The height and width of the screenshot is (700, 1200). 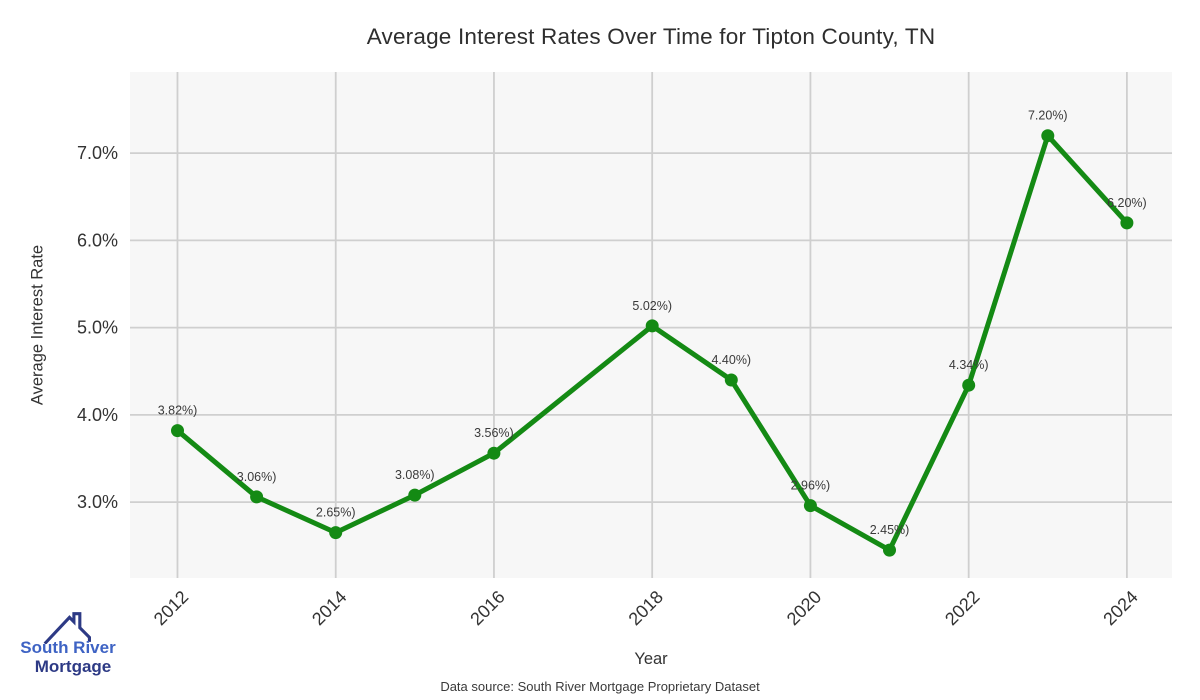 I want to click on y-tick-label: 7.0%, so click(x=97, y=153).